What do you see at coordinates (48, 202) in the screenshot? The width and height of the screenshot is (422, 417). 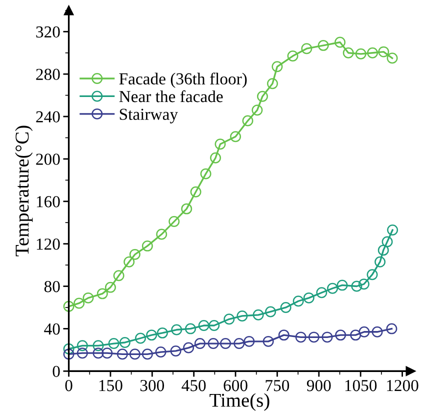 I see `y-tick-label: 160` at bounding box center [48, 202].